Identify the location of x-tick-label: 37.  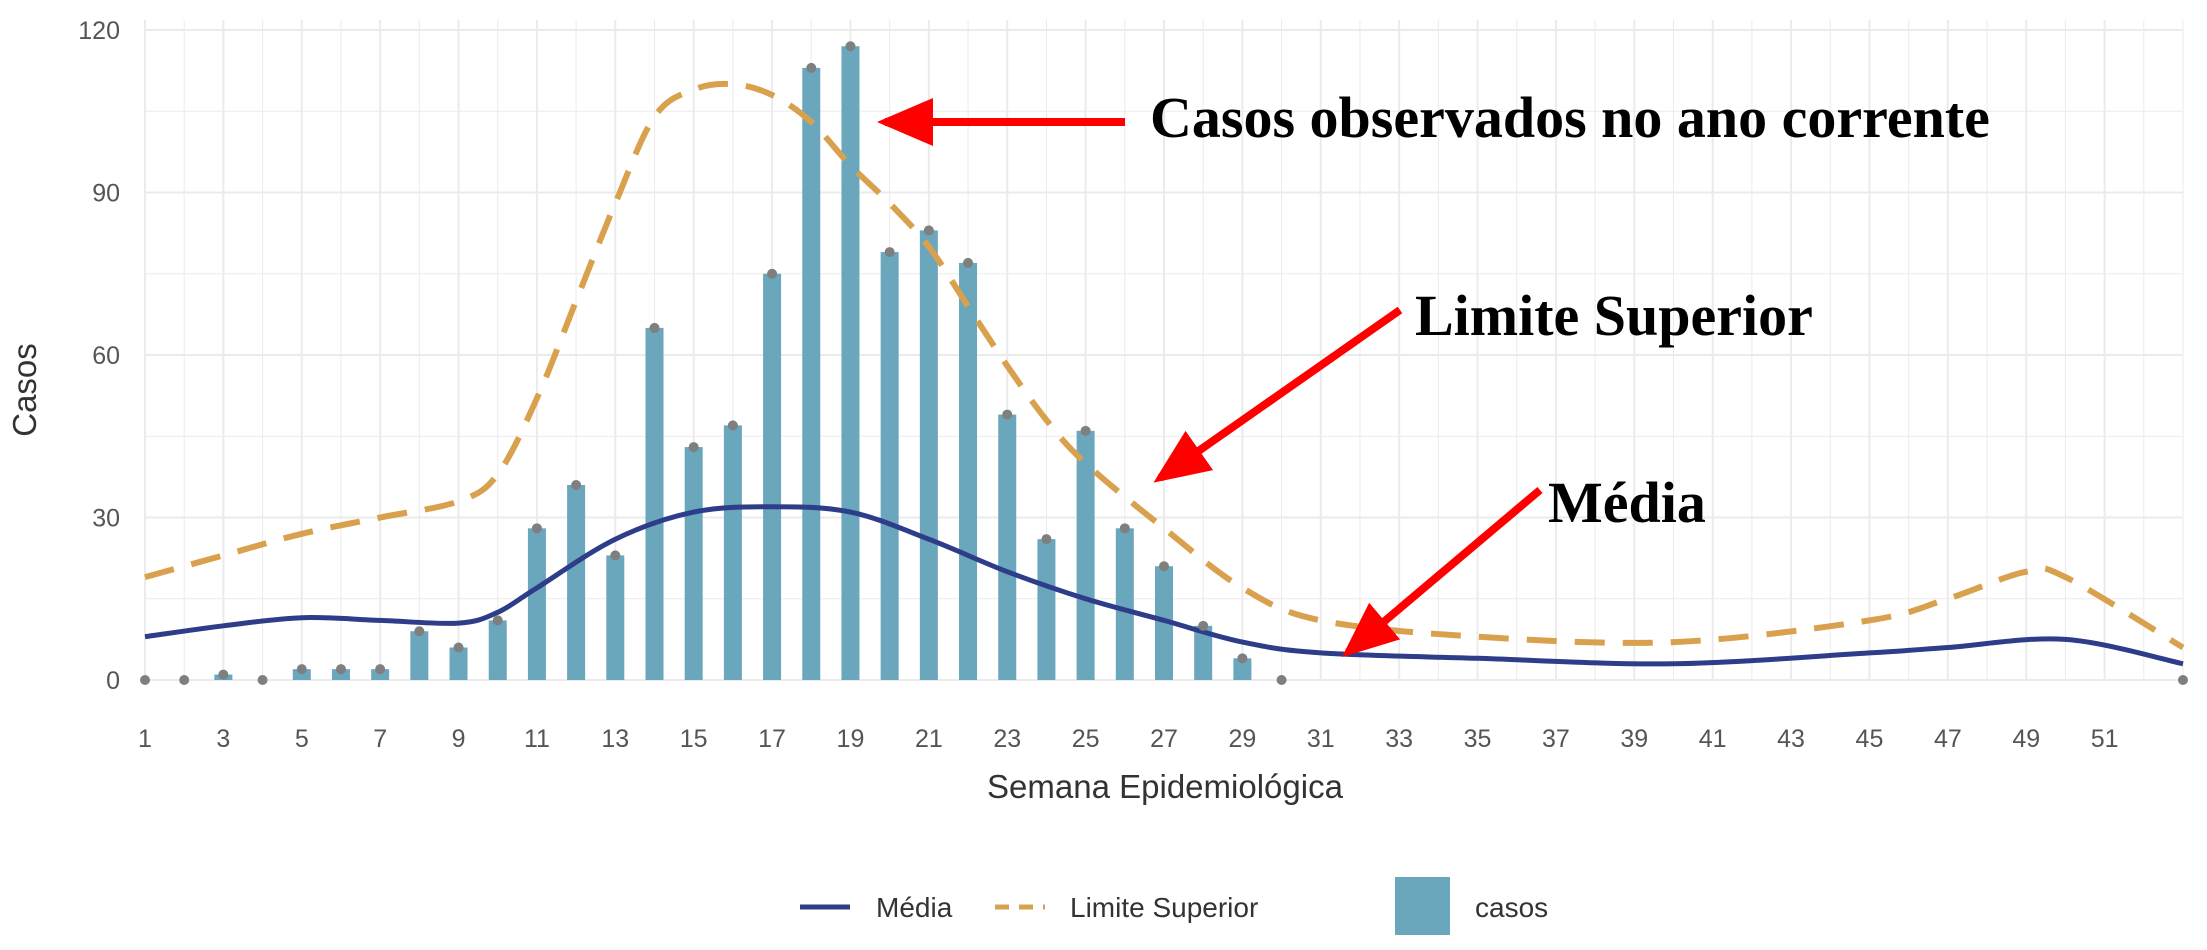
(1556, 739).